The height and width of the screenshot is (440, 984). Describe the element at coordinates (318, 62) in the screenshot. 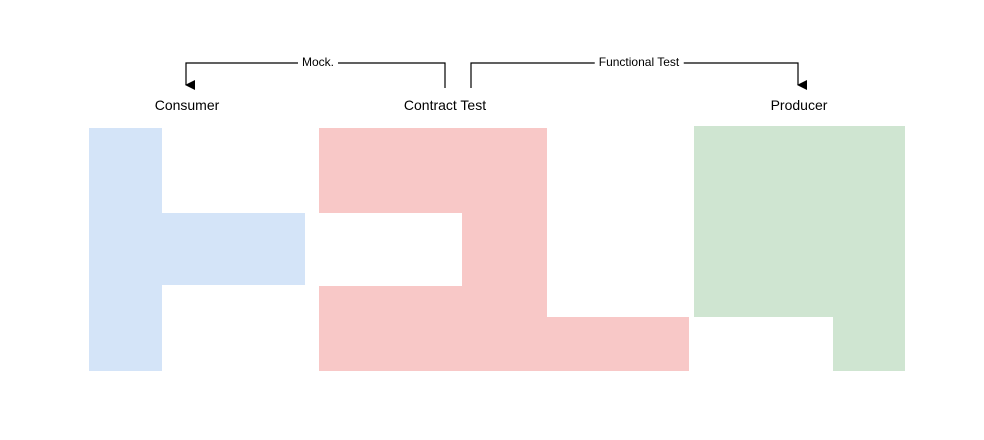

I see `mock-edge-label: Mock.` at that location.